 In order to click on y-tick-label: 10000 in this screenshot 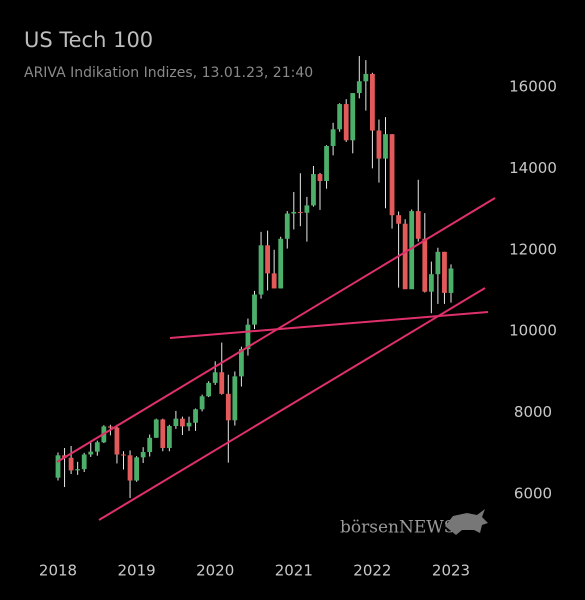, I will do `click(533, 331)`.